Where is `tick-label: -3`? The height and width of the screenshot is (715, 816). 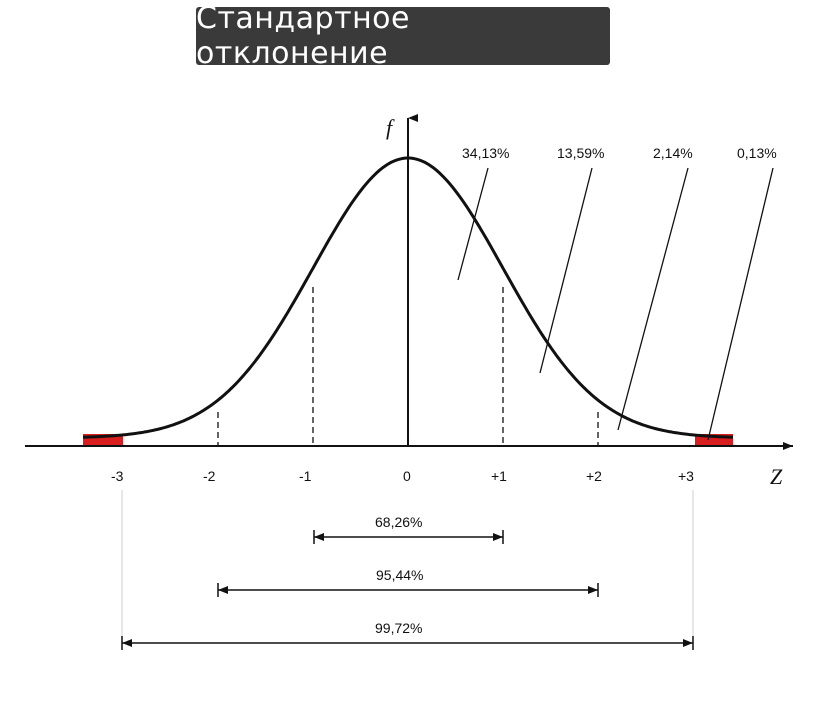
tick-label: -3 is located at coordinates (117, 476).